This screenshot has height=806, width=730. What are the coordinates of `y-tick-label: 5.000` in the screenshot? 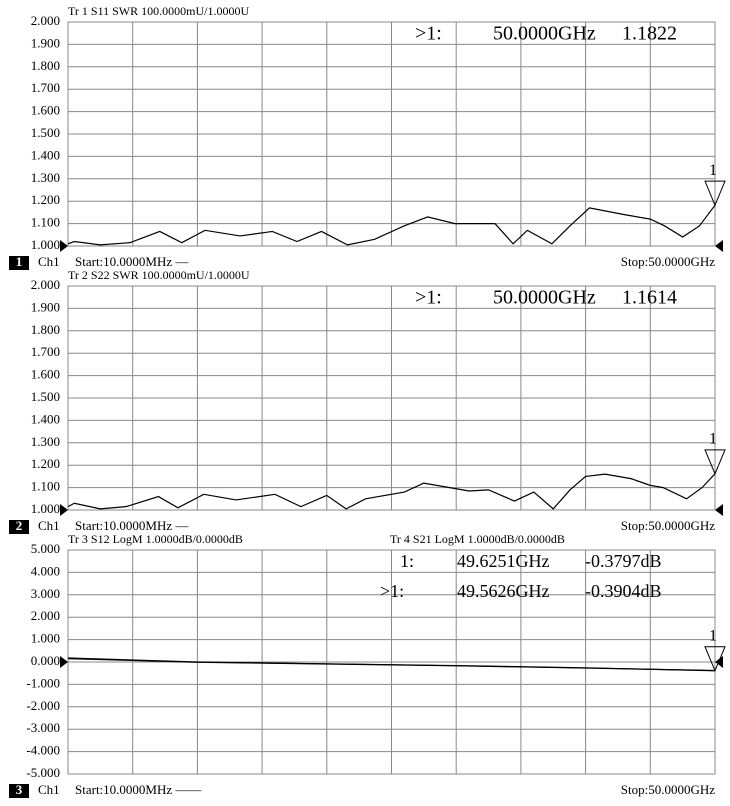 It's located at (45, 548).